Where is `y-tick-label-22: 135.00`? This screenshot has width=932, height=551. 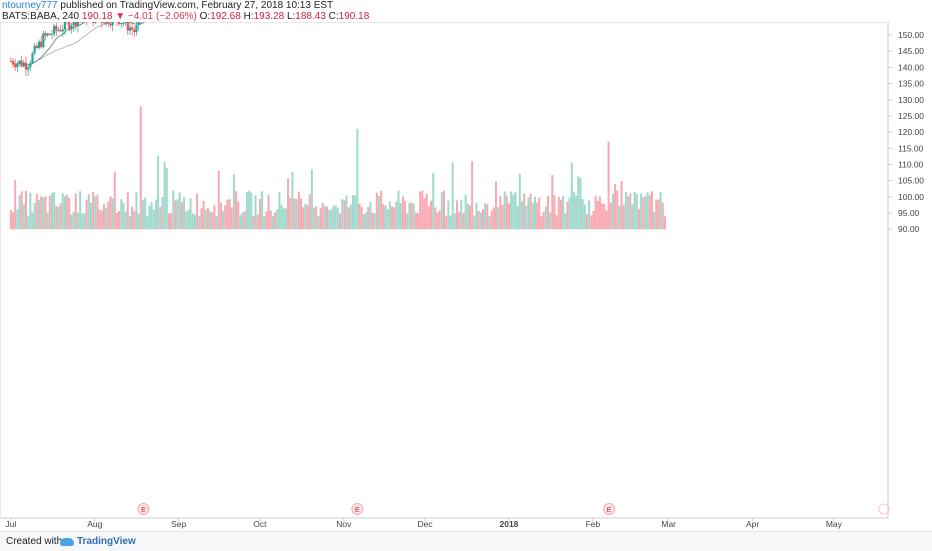
y-tick-label-22: 135.00 is located at coordinates (911, 84).